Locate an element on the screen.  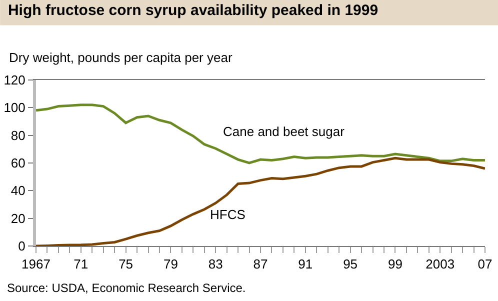
y-tick-label: 100 is located at coordinates (15, 108).